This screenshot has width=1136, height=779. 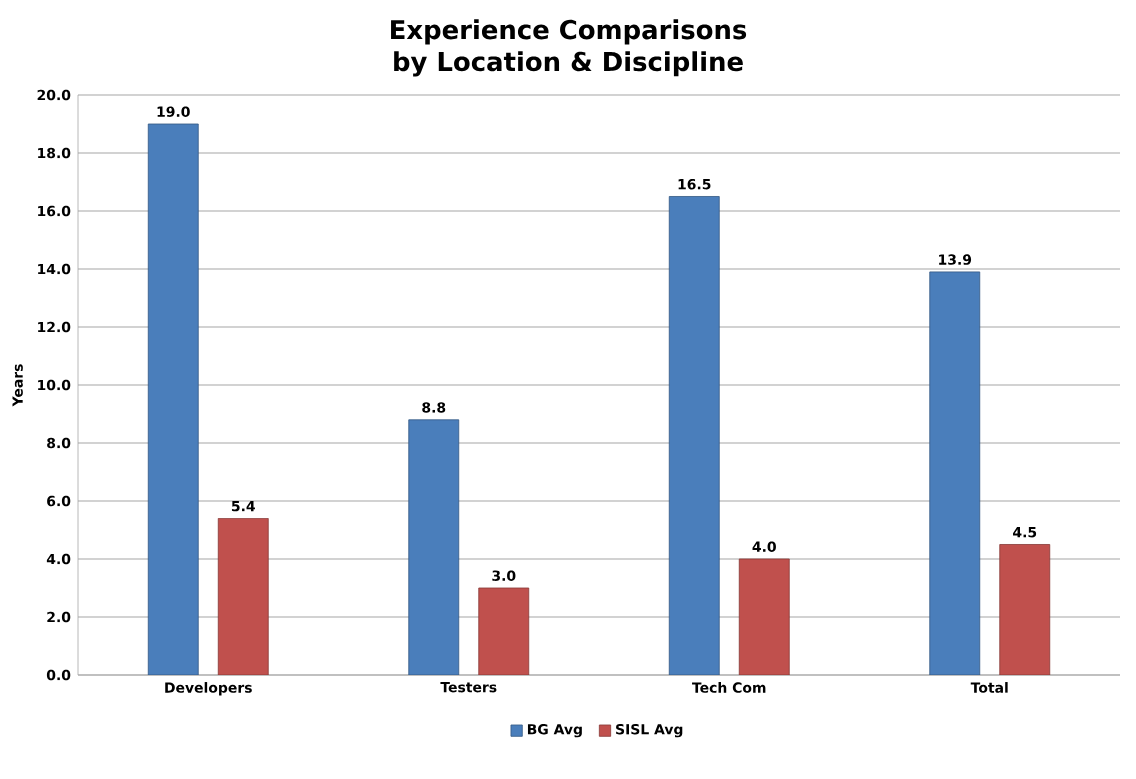 I want to click on y-axis-title: Years, so click(x=17, y=385).